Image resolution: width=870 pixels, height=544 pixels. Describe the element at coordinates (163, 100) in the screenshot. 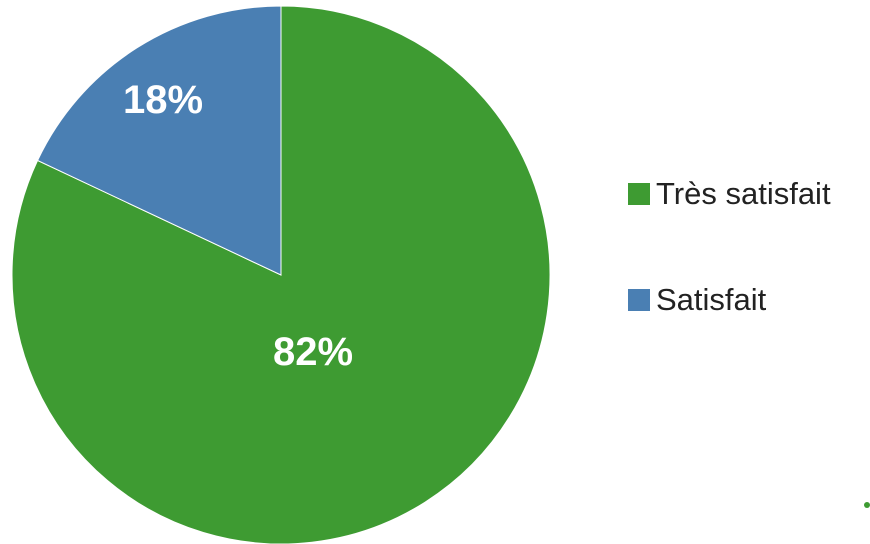

I see `data-label-satisfait: 18%` at that location.